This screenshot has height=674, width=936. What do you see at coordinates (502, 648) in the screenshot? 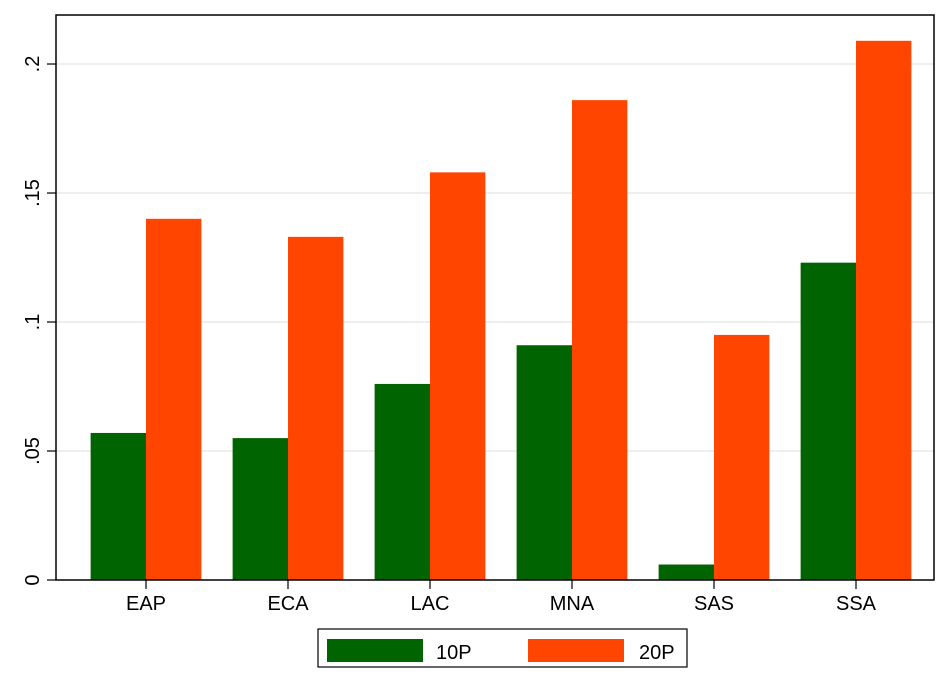
I see `legend: 10P 20P` at bounding box center [502, 648].